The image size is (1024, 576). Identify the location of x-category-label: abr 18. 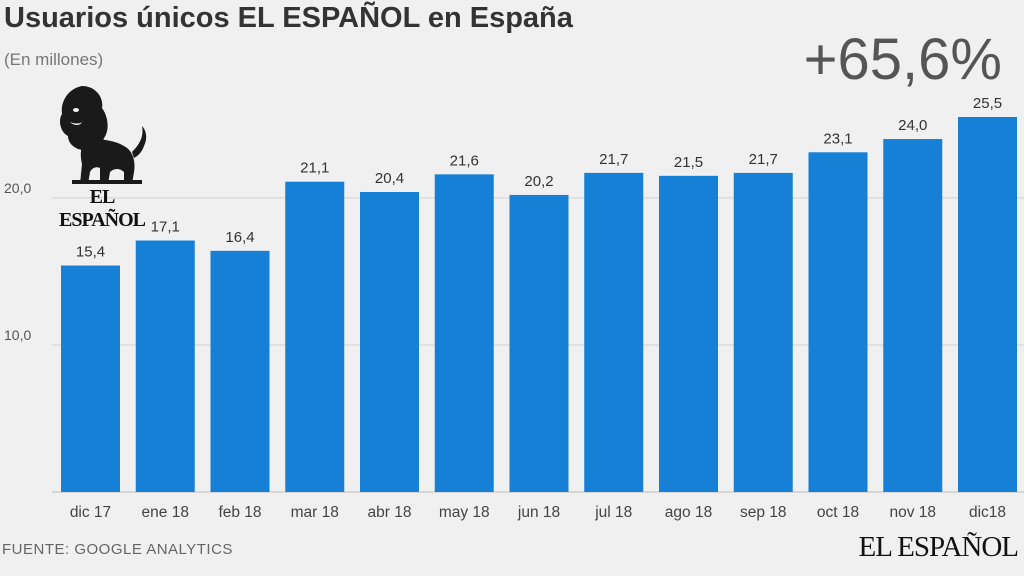
(390, 512).